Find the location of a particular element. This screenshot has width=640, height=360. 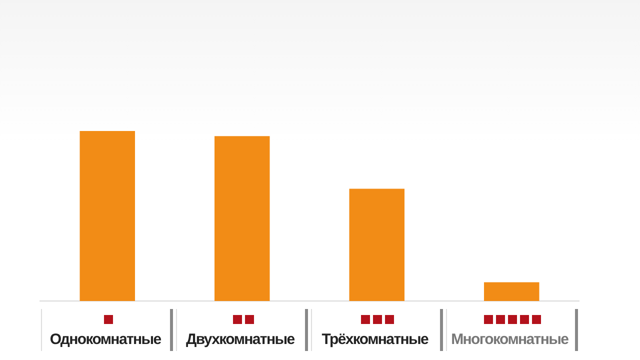

x-tick-label: Многокомнатные is located at coordinates (510, 339).